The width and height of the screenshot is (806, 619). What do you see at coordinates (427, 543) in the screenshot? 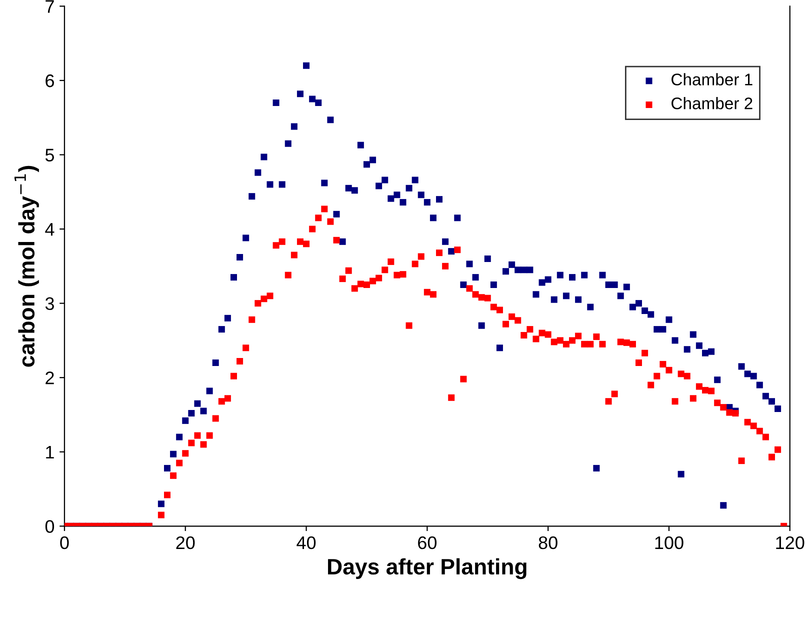
I see `x-tick-label: 60` at bounding box center [427, 543].